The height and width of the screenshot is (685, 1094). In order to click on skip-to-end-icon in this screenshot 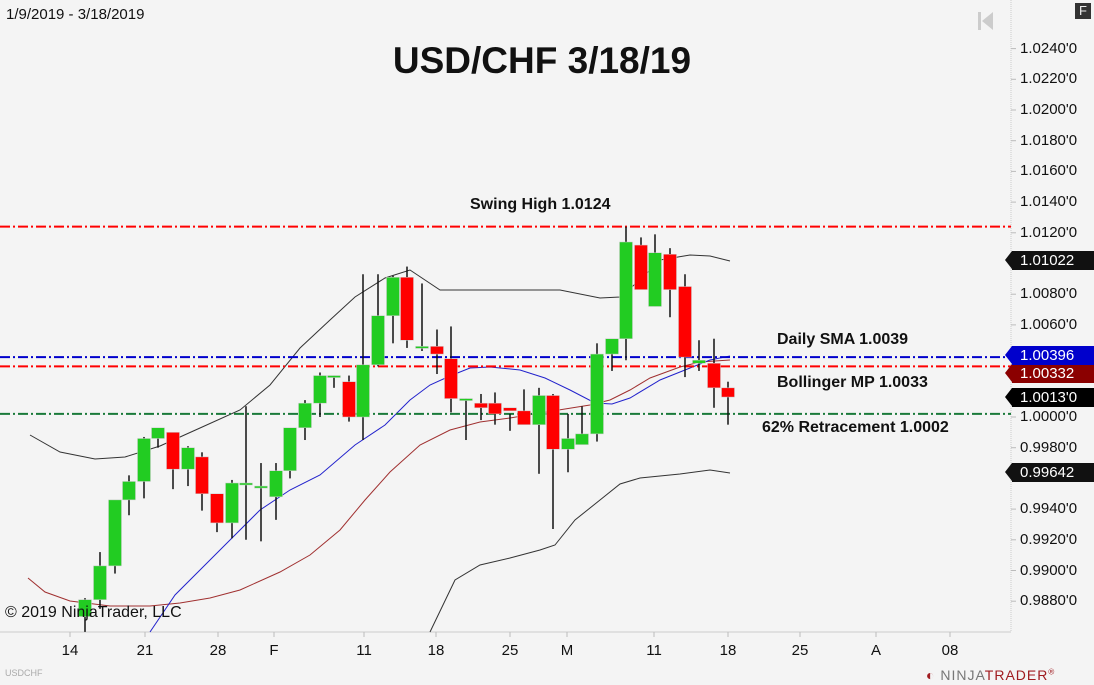, I will do `click(986, 21)`.